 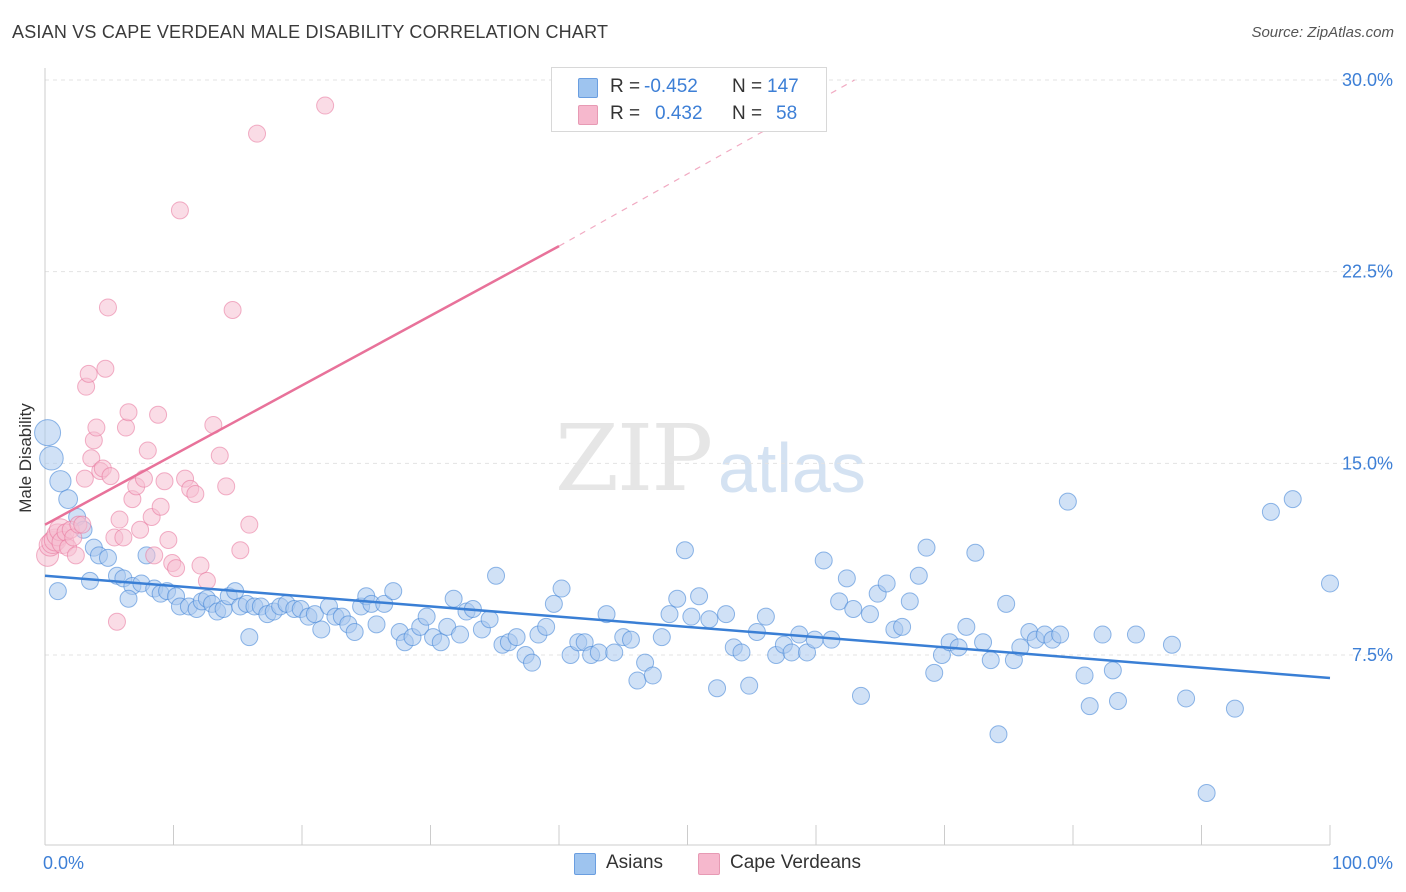 What do you see at coordinates (625, 86) in the screenshot?
I see `legend-r-label: R =` at bounding box center [625, 86].